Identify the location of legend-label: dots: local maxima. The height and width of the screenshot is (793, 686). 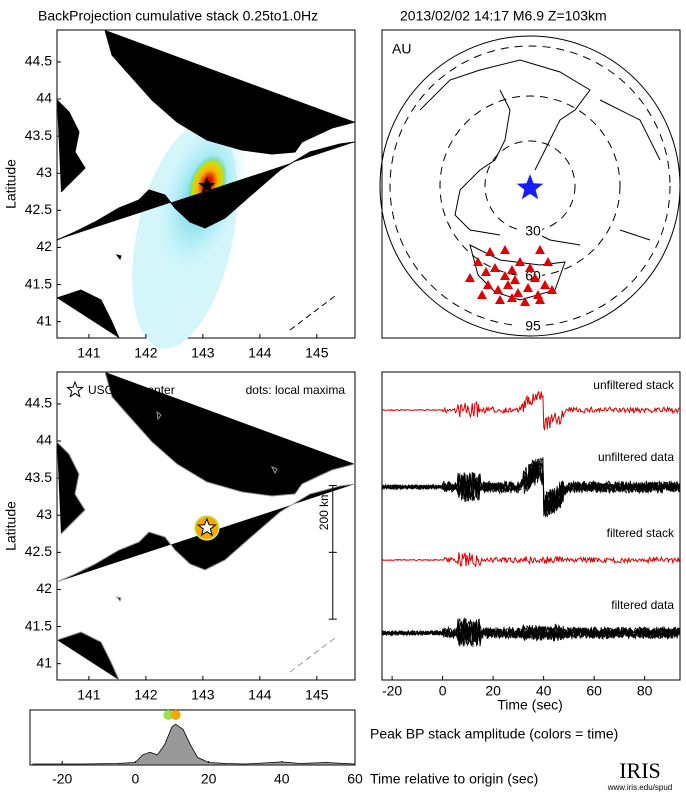
(296, 390).